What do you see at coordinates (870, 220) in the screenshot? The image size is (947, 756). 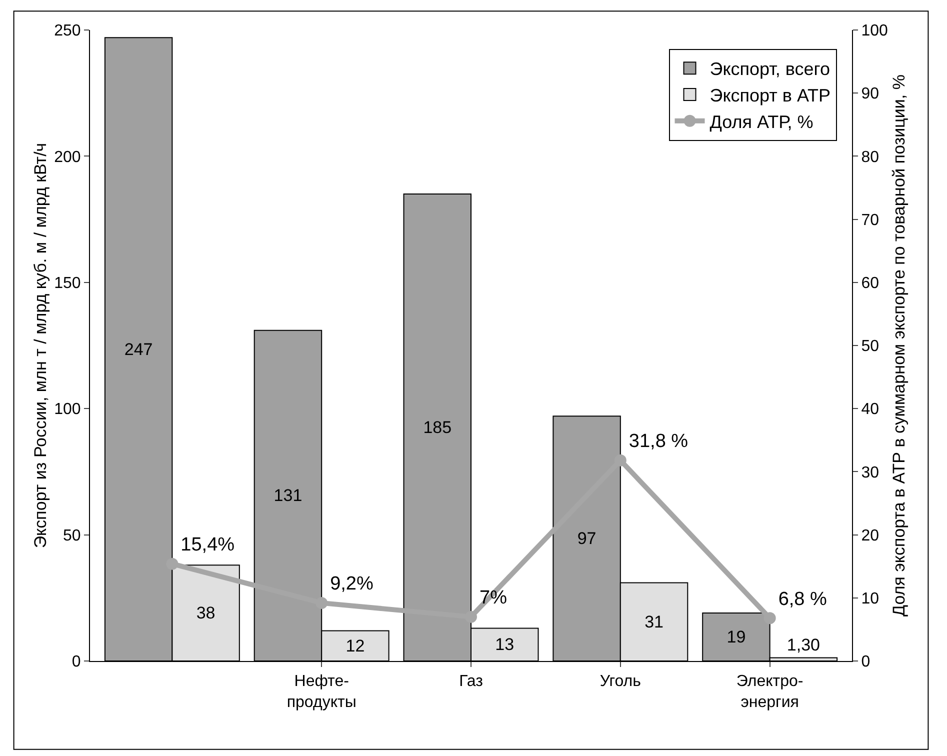 I see `y2-tick-label: 70` at bounding box center [870, 220].